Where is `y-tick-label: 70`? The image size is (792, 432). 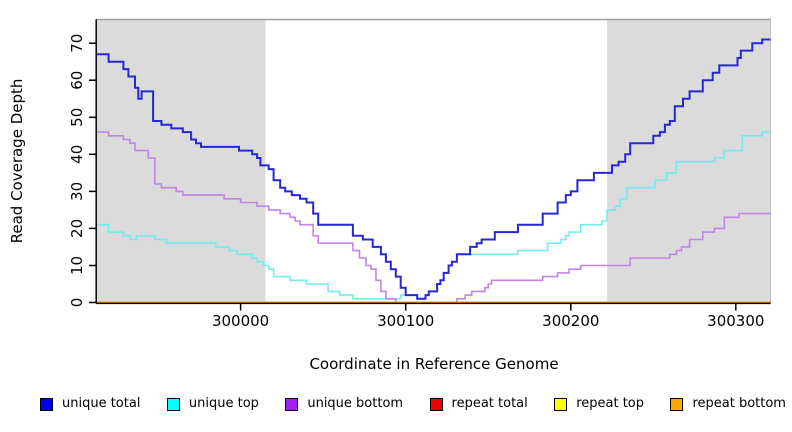
y-tick-label: 70 is located at coordinates (77, 43).